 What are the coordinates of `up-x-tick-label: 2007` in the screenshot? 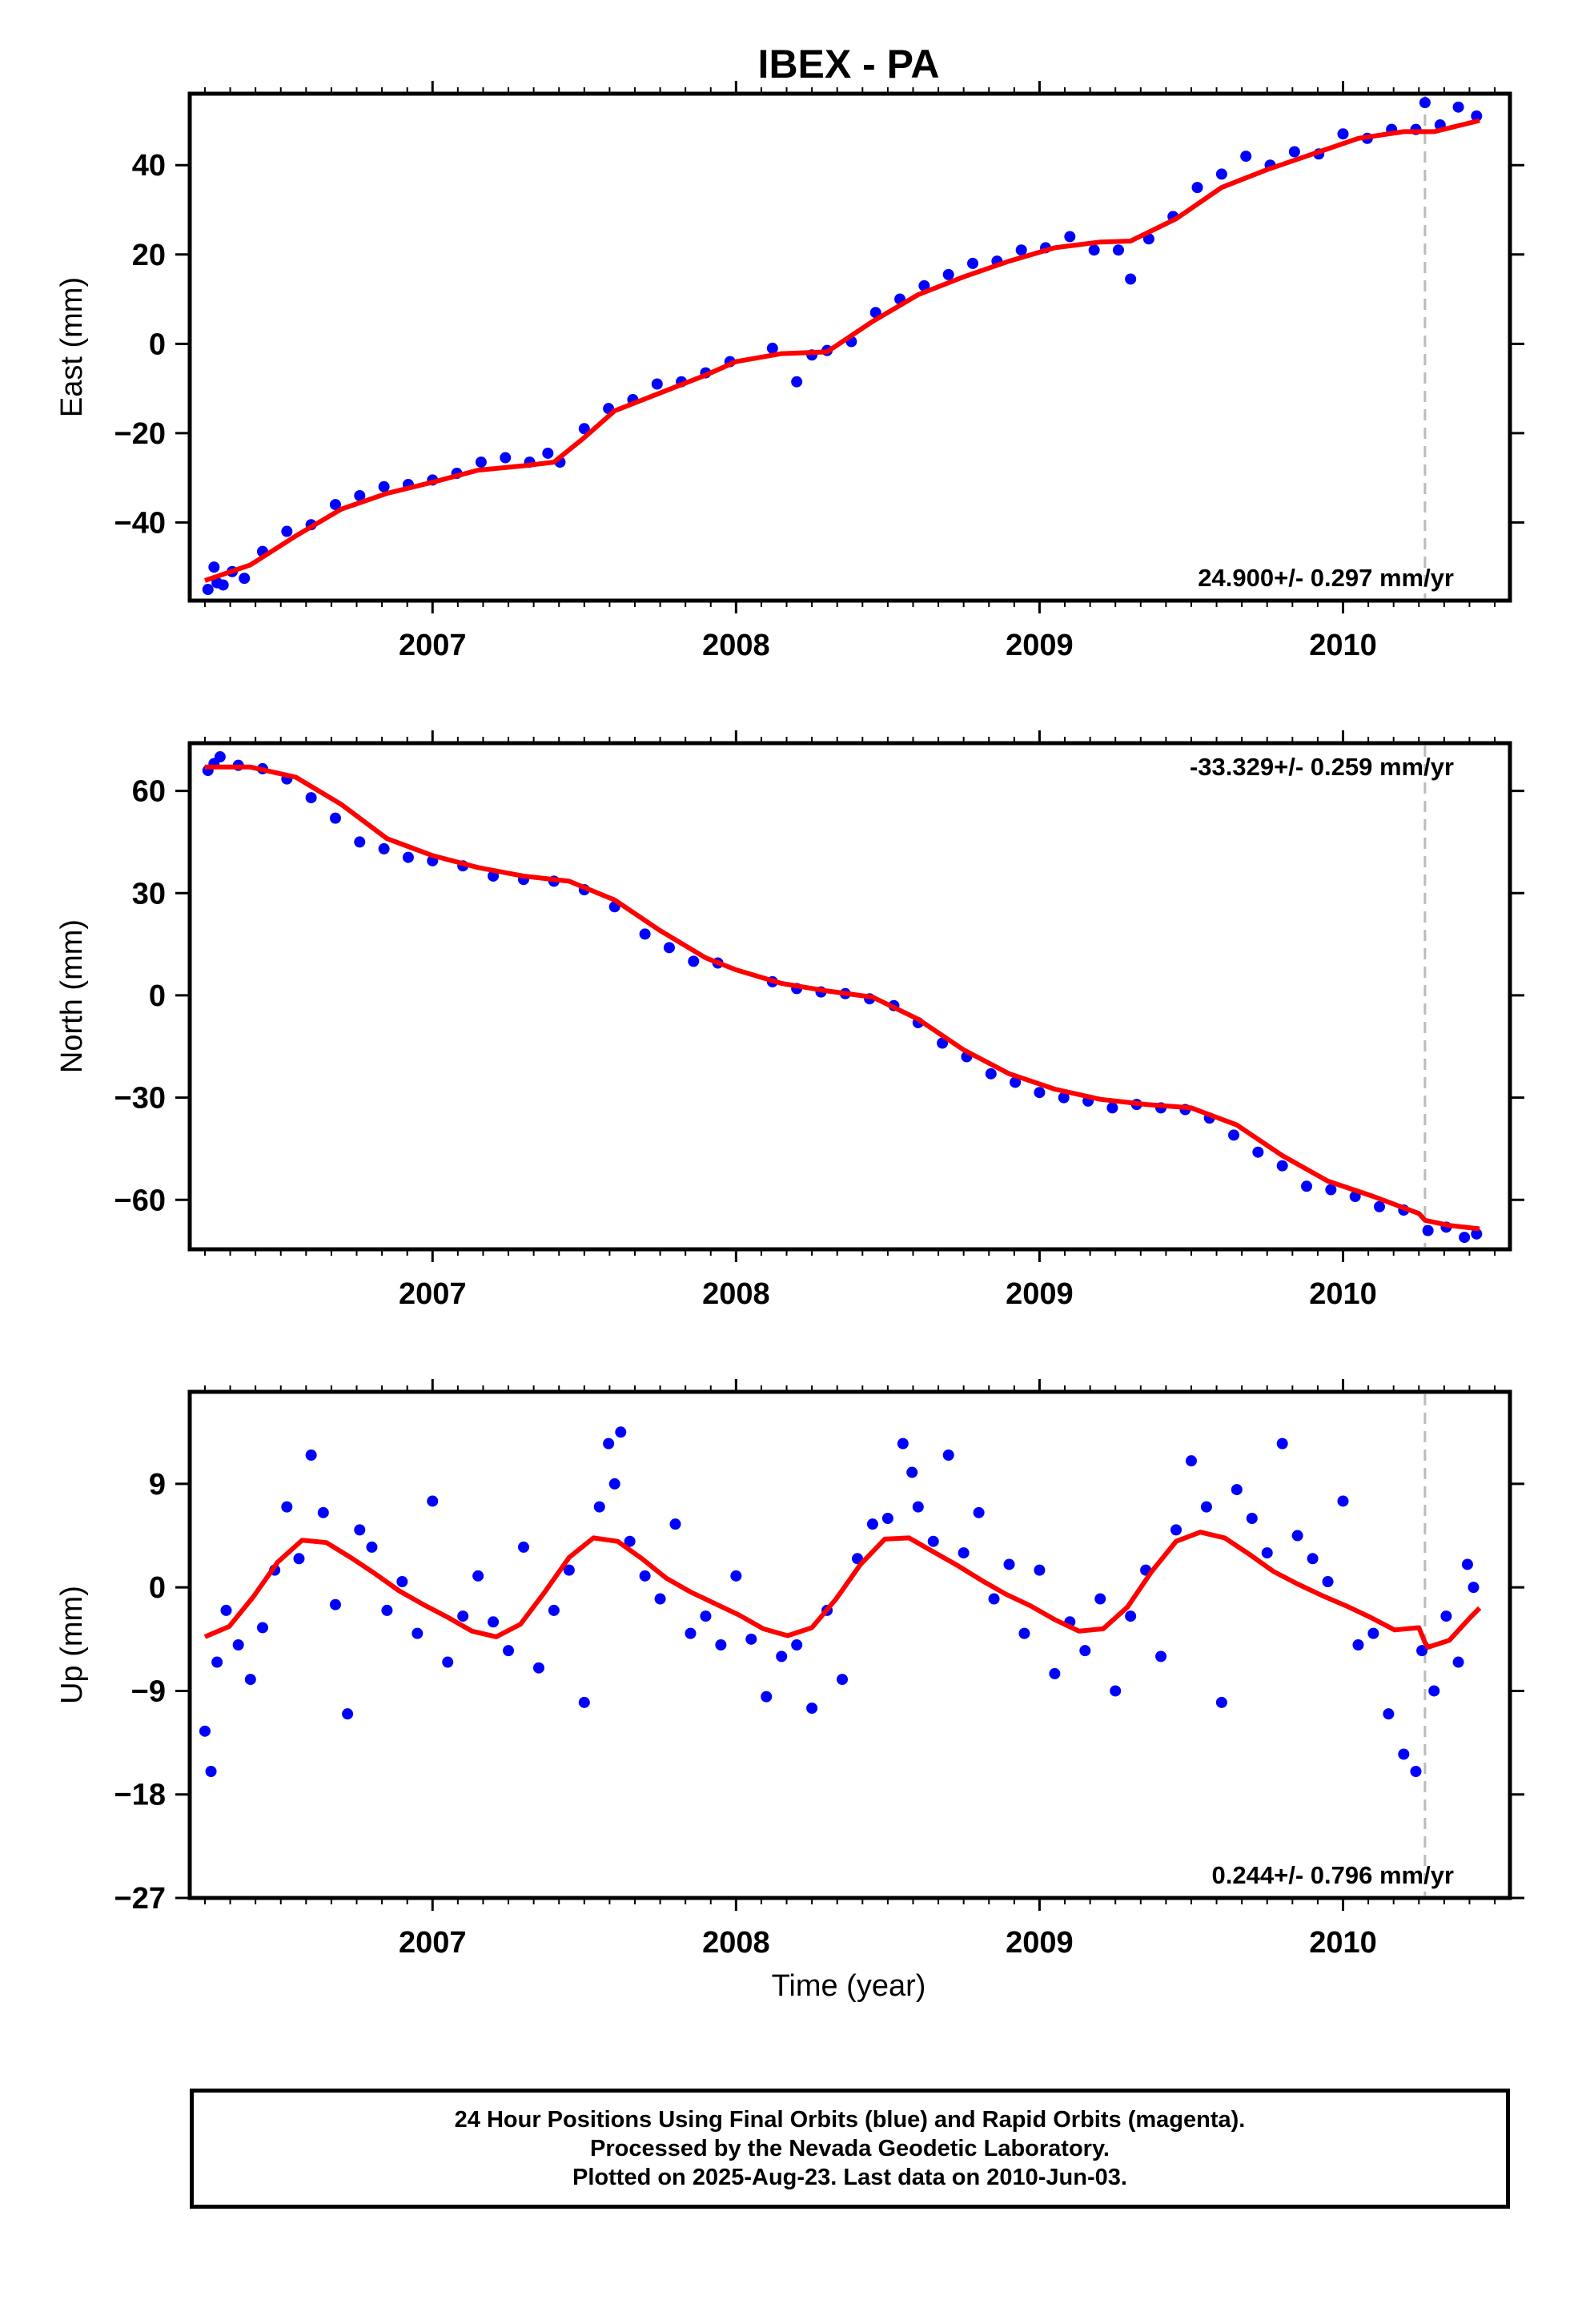 It's located at (433, 1943).